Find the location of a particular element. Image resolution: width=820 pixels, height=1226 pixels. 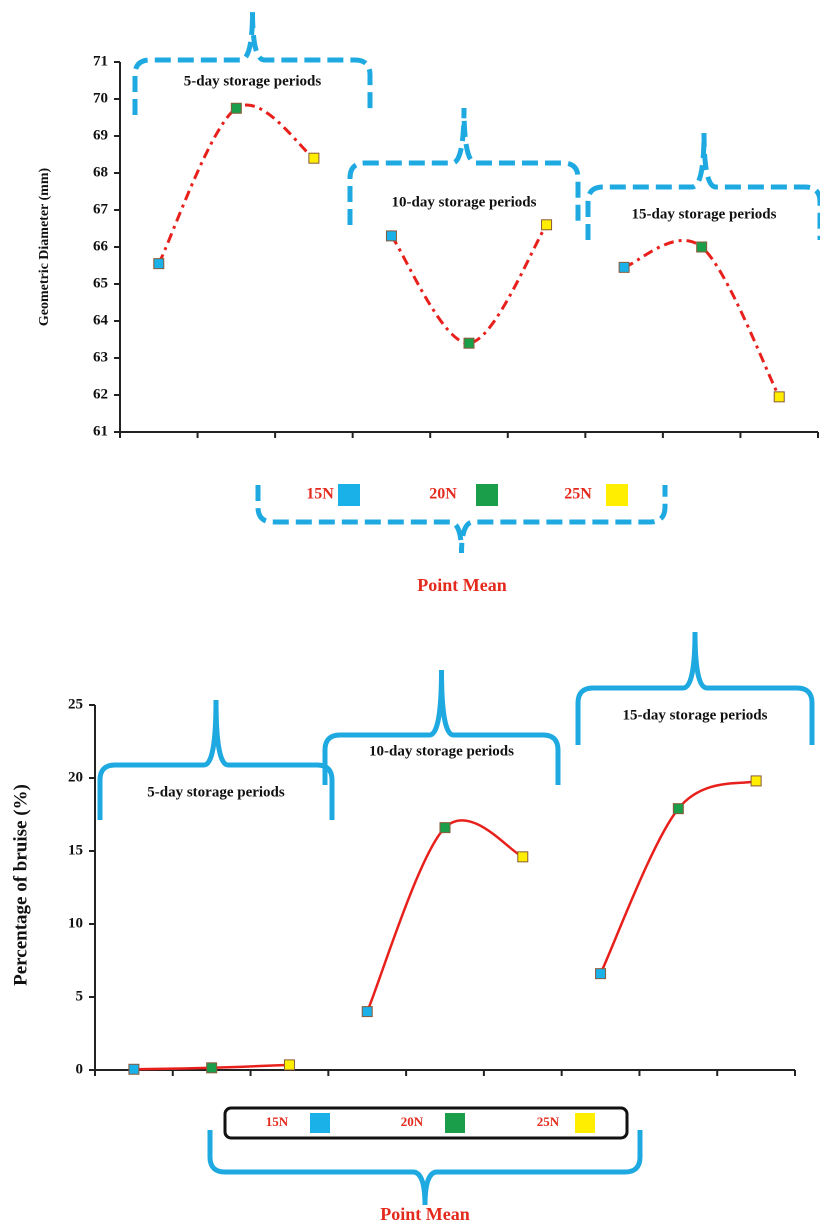

y-tick-label: 63 is located at coordinates (100, 357).